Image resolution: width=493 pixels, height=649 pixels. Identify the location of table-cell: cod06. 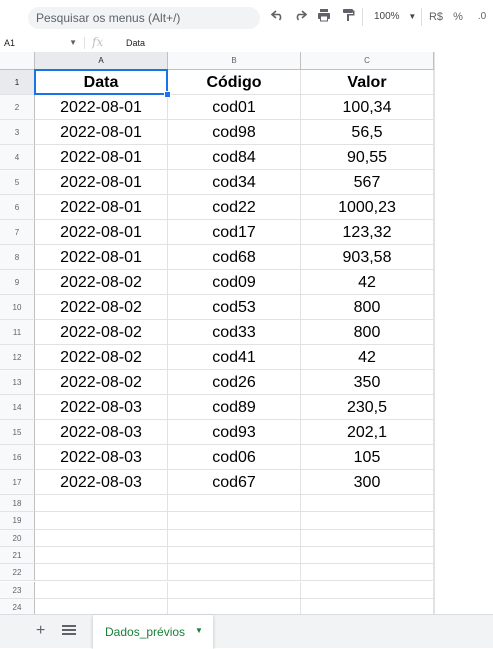
(234, 457).